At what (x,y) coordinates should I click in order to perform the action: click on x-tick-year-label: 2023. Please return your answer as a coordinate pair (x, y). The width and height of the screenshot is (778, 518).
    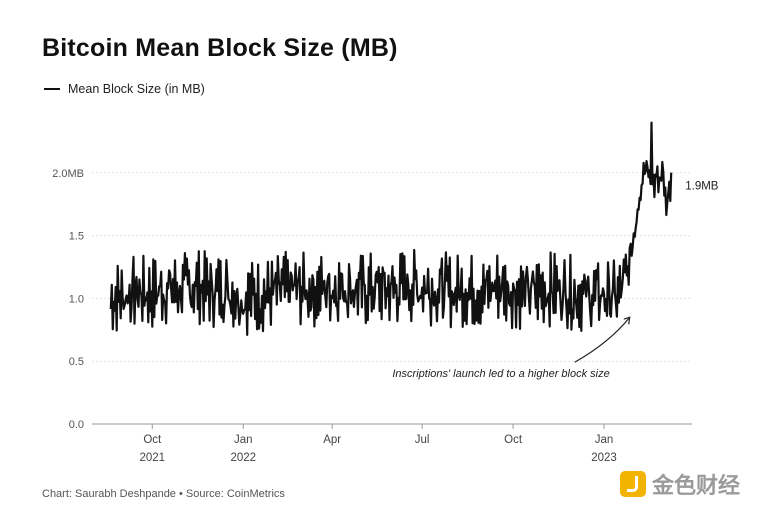
    Looking at the image, I should click on (604, 458).